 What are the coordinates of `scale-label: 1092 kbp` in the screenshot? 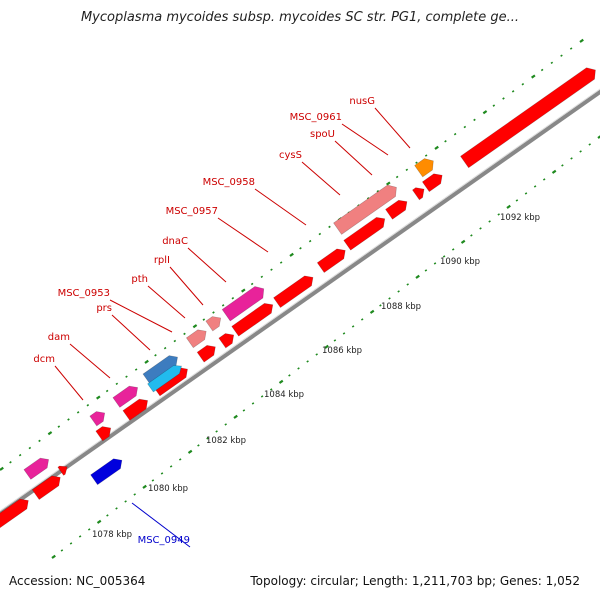 It's located at (520, 218).